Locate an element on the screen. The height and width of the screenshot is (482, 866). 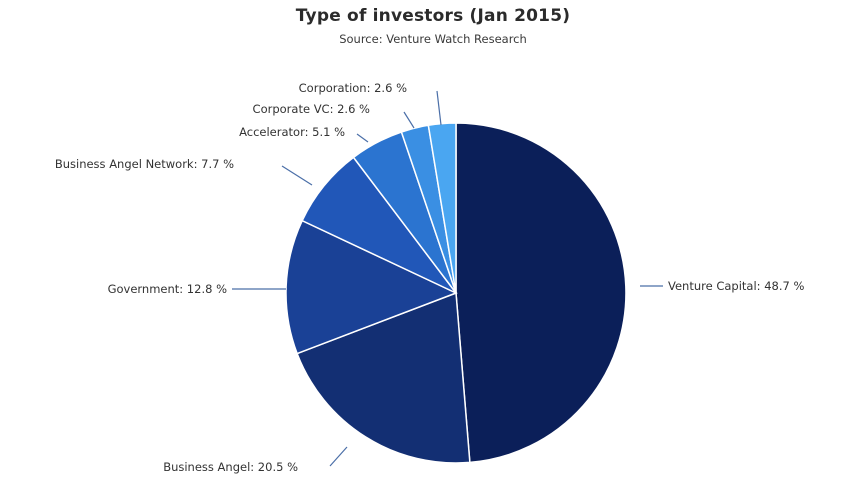
slice-label: Business Angel: 20.5 % is located at coordinates (230, 467).